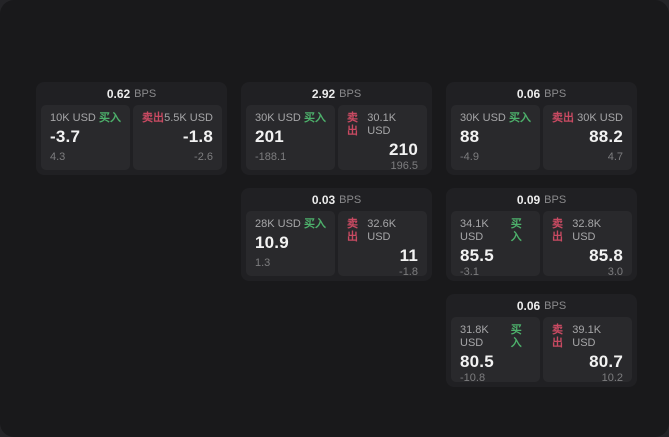 The width and height of the screenshot is (669, 437). What do you see at coordinates (203, 157) in the screenshot?
I see `sell-sub-value: -2.6` at bounding box center [203, 157].